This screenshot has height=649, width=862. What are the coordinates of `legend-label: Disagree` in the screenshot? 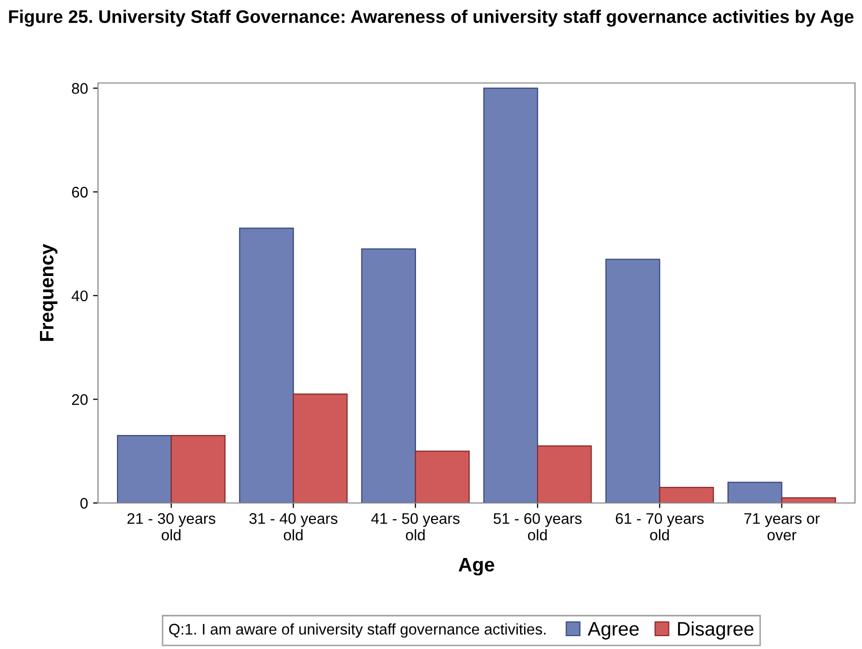 It's located at (716, 630).